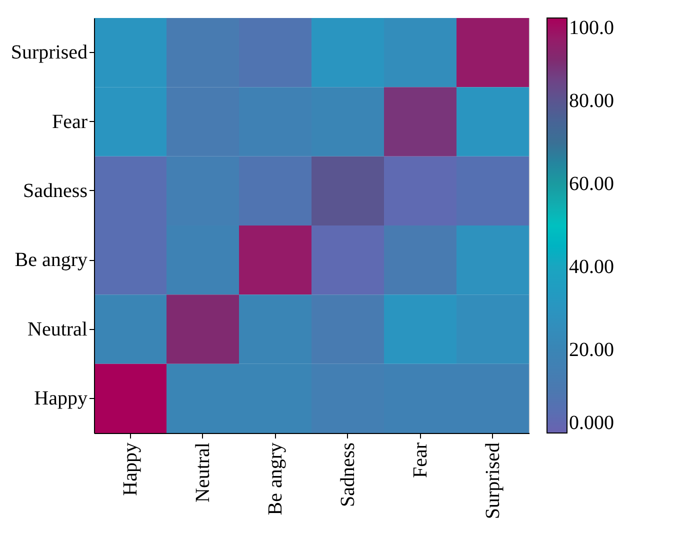 This screenshot has width=687, height=554. I want to click on x-tick-label: Be angry, so click(275, 479).